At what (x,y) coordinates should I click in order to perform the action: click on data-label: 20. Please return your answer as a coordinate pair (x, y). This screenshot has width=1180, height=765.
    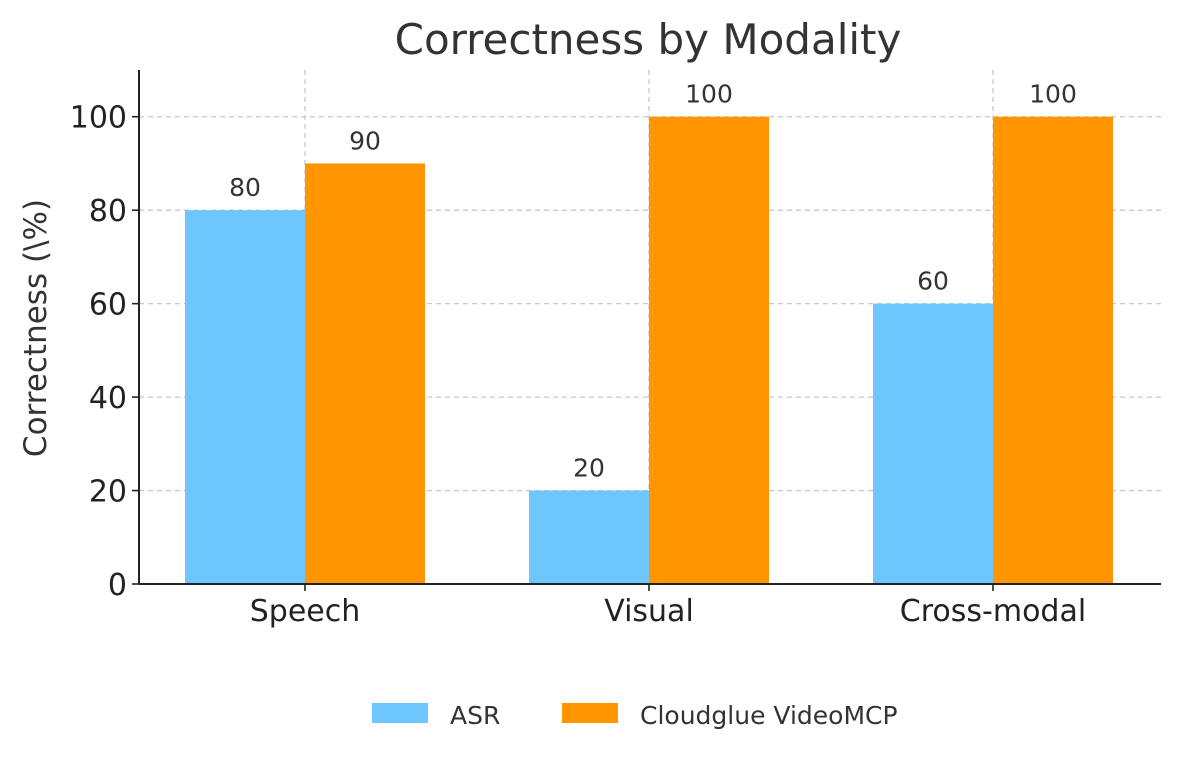
    Looking at the image, I should click on (589, 468).